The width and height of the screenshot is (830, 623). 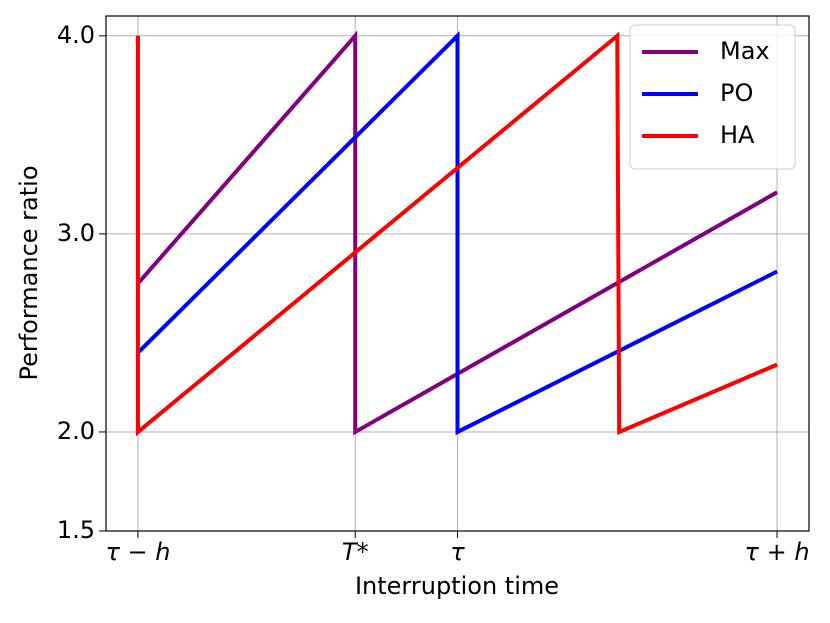 What do you see at coordinates (457, 552) in the screenshot?
I see `x-tick-label: τ` at bounding box center [457, 552].